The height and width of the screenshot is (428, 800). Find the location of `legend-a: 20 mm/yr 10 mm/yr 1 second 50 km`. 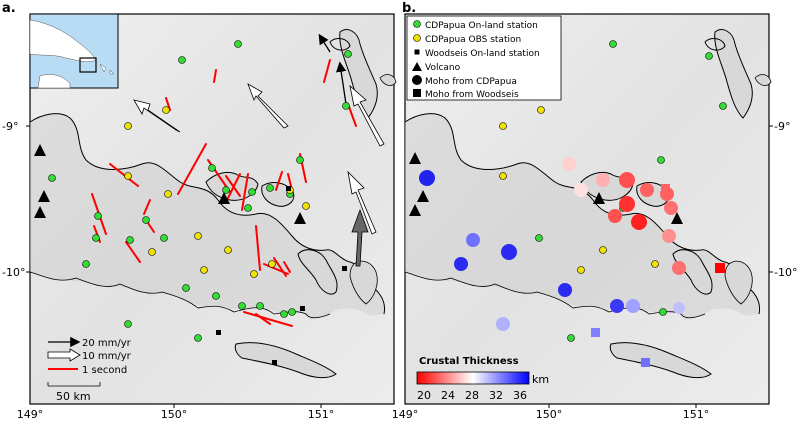

legend-a: 20 mm/yr 10 mm/yr 1 second 50 km is located at coordinates (89, 369).